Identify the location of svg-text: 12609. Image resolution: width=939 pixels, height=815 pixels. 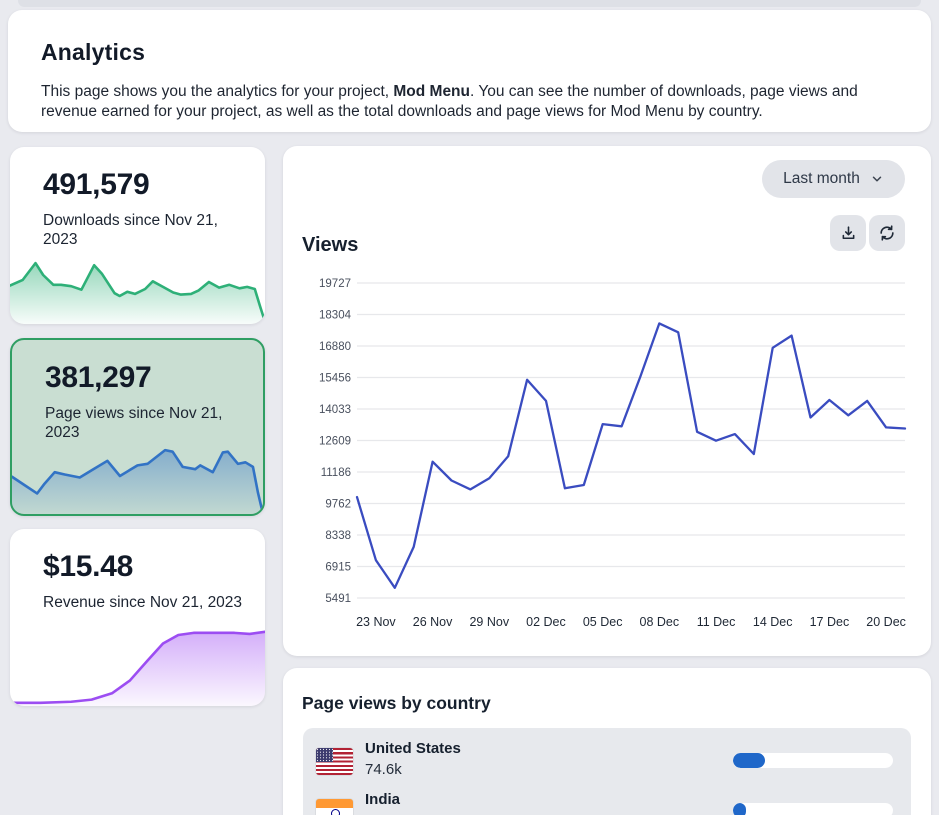
(335, 442).